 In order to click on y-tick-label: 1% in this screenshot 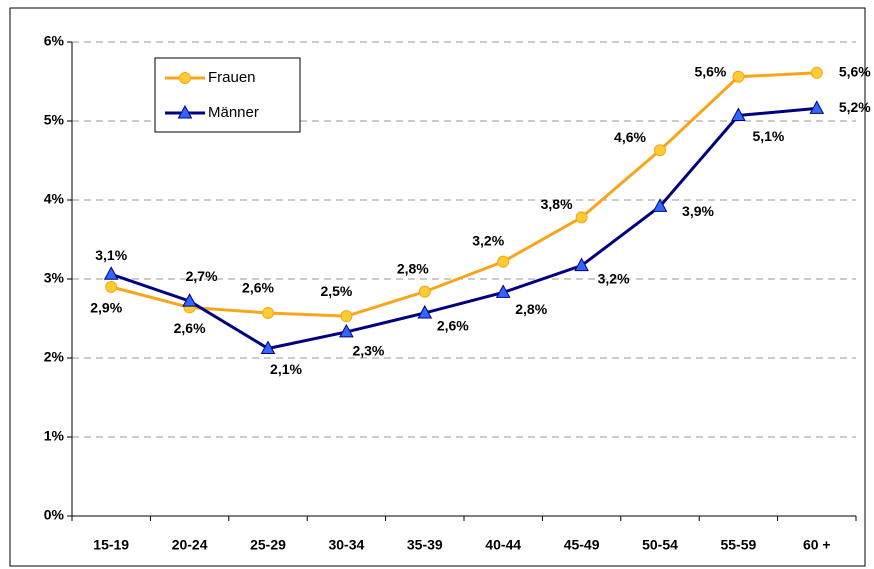, I will do `click(54, 436)`.